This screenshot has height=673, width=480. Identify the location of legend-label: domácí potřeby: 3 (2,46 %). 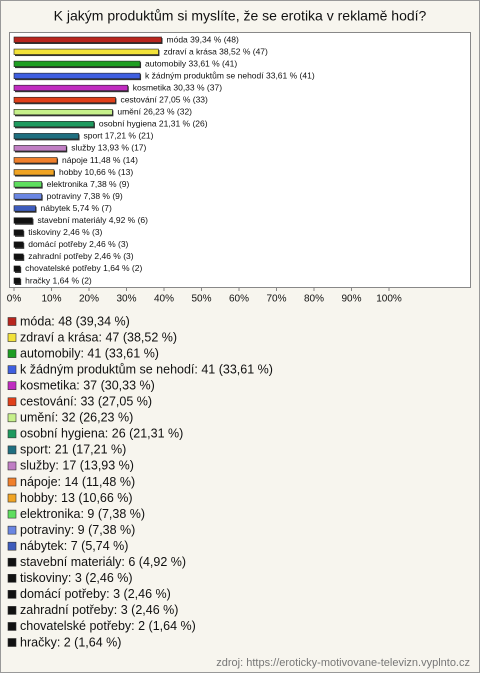
(95, 594).